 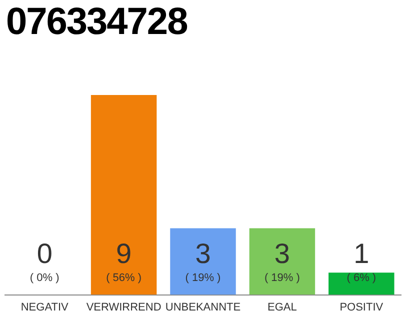 I want to click on annotation: ( 6% ), so click(x=361, y=278).